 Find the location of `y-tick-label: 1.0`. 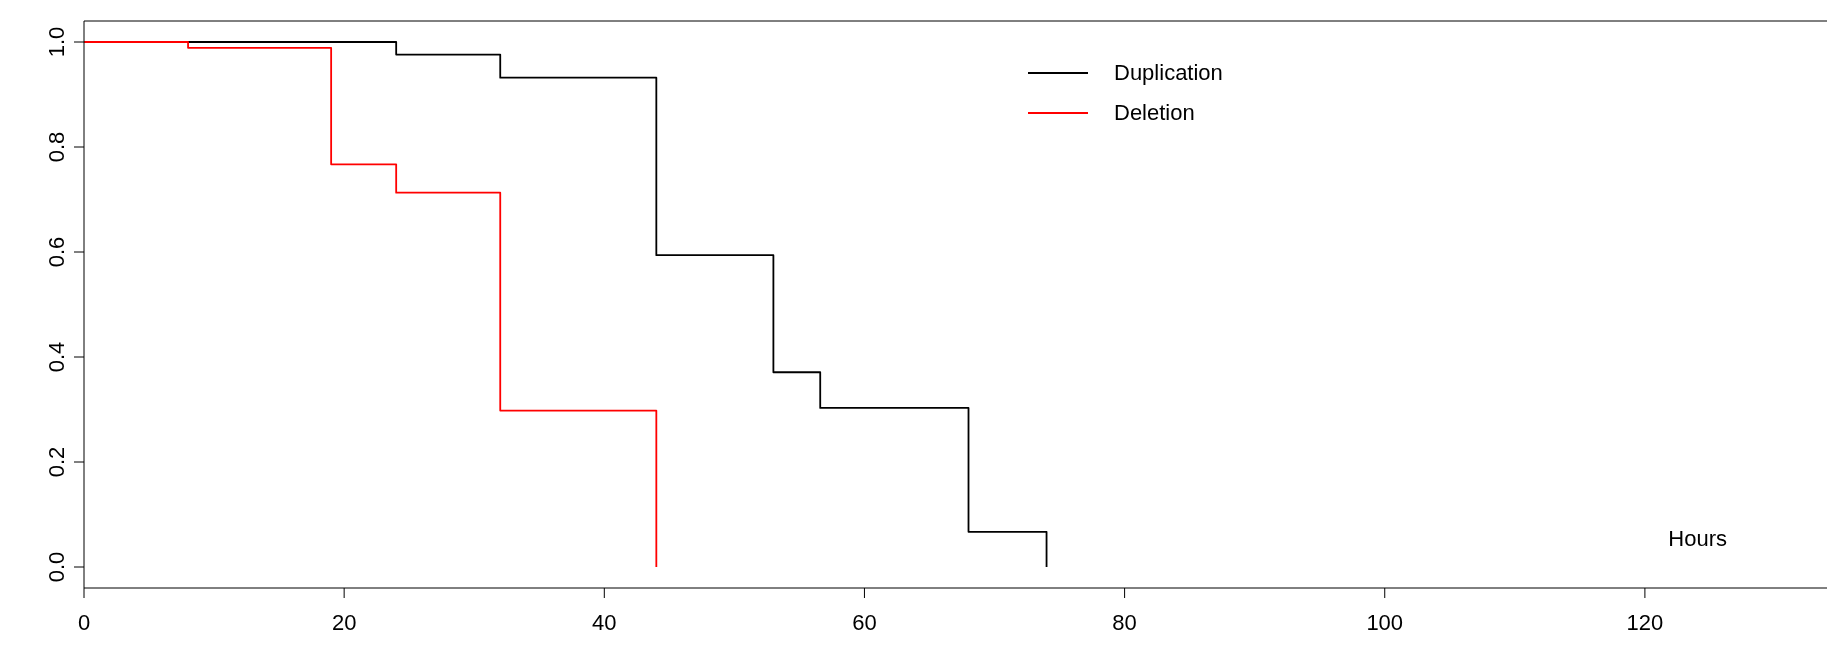

y-tick-label: 1.0 is located at coordinates (56, 42).